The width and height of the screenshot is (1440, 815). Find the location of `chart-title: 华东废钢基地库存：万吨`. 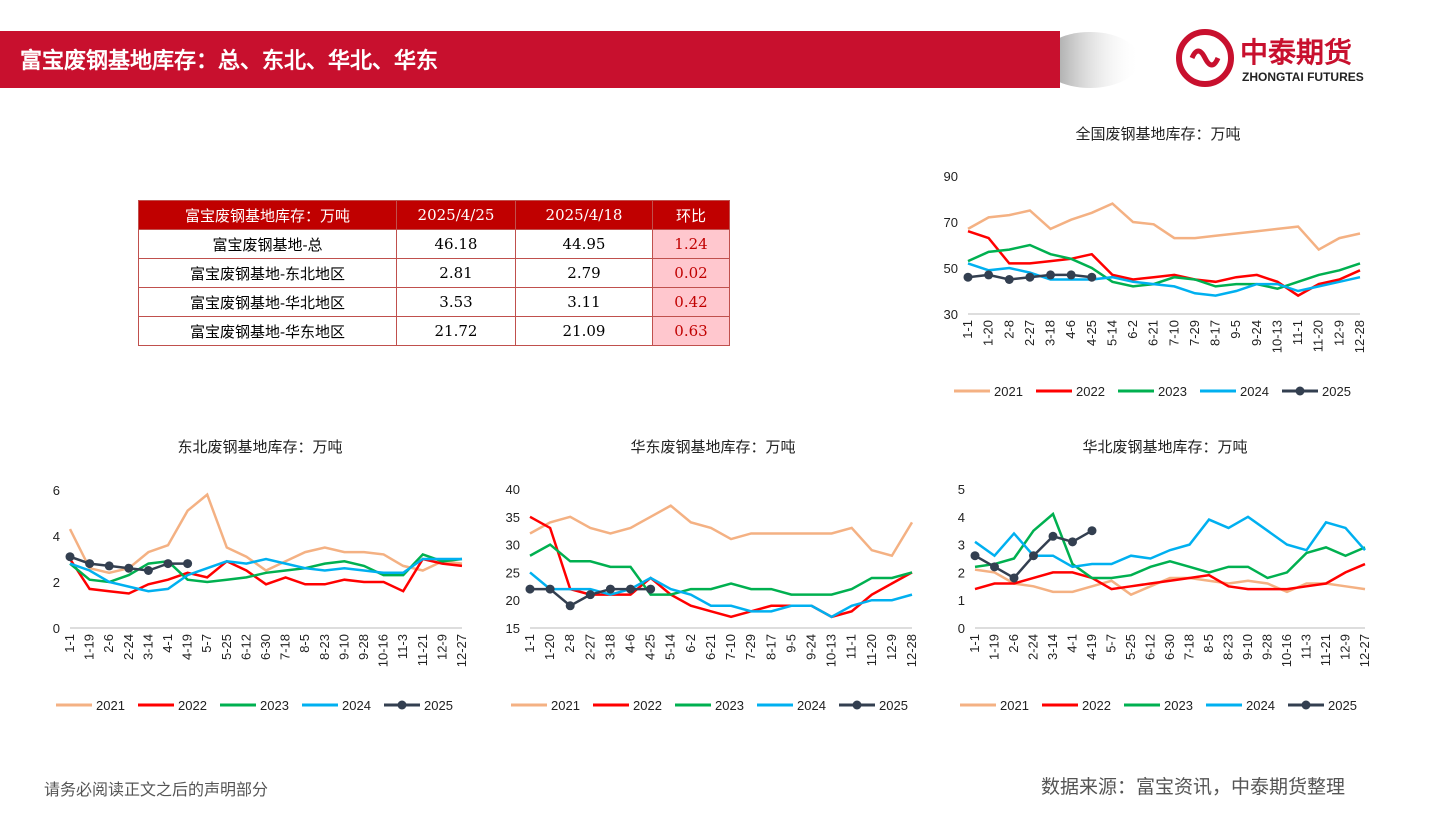

chart-title: 华东废钢基地库存：万吨 is located at coordinates (712, 447).